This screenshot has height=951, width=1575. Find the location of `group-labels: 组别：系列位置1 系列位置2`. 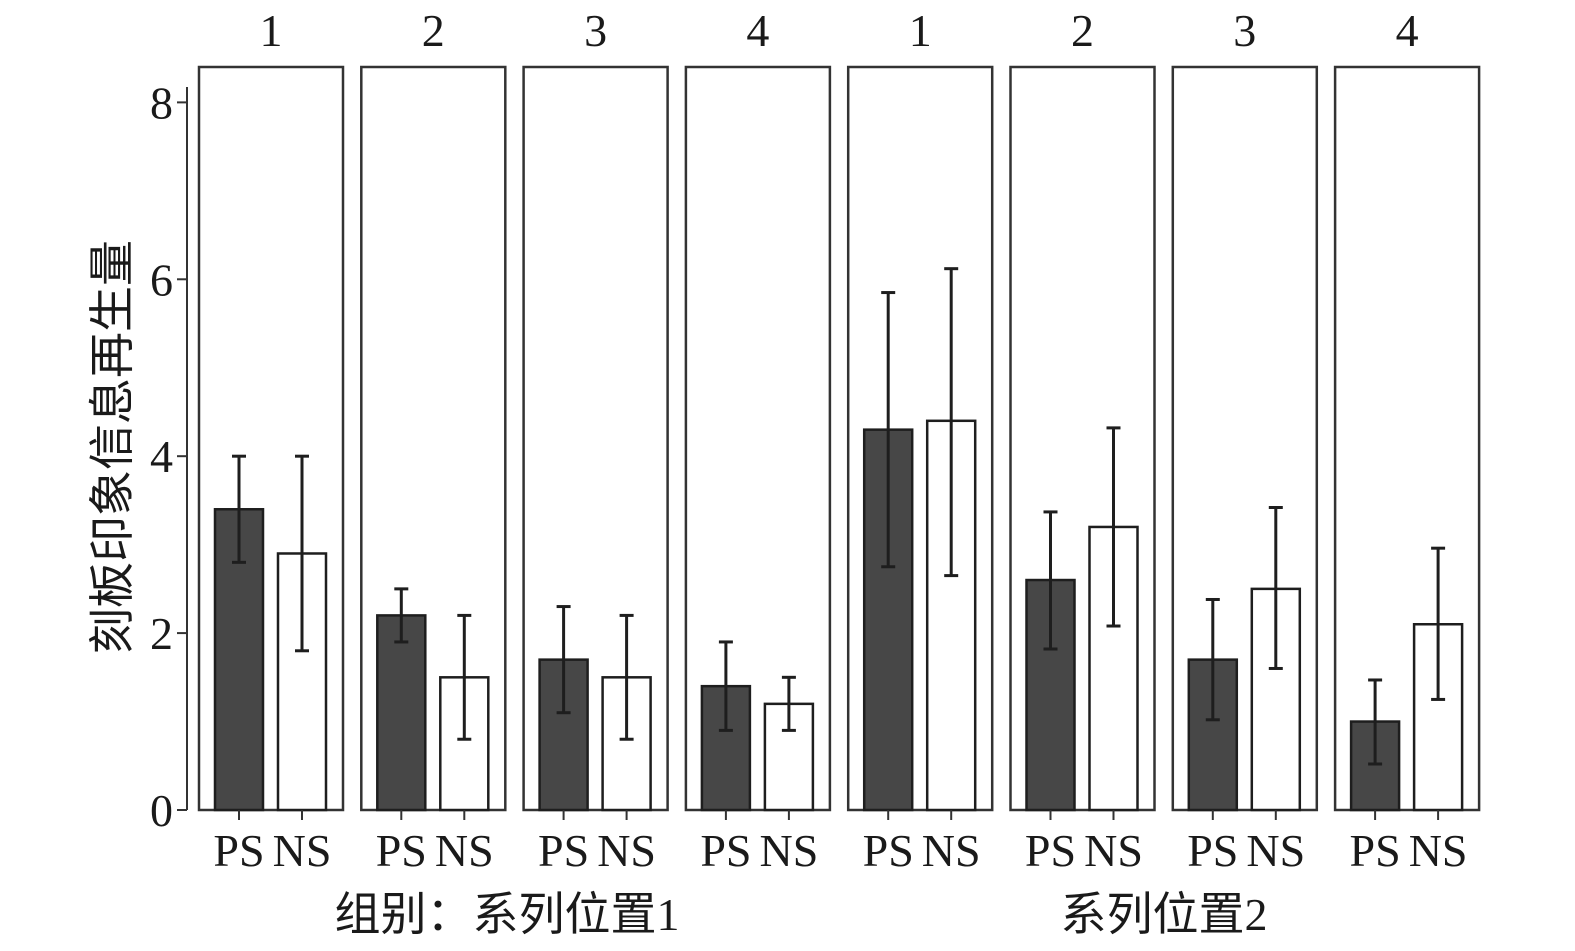

group-labels: 组别：系列位置1 系列位置2 is located at coordinates (801, 914).